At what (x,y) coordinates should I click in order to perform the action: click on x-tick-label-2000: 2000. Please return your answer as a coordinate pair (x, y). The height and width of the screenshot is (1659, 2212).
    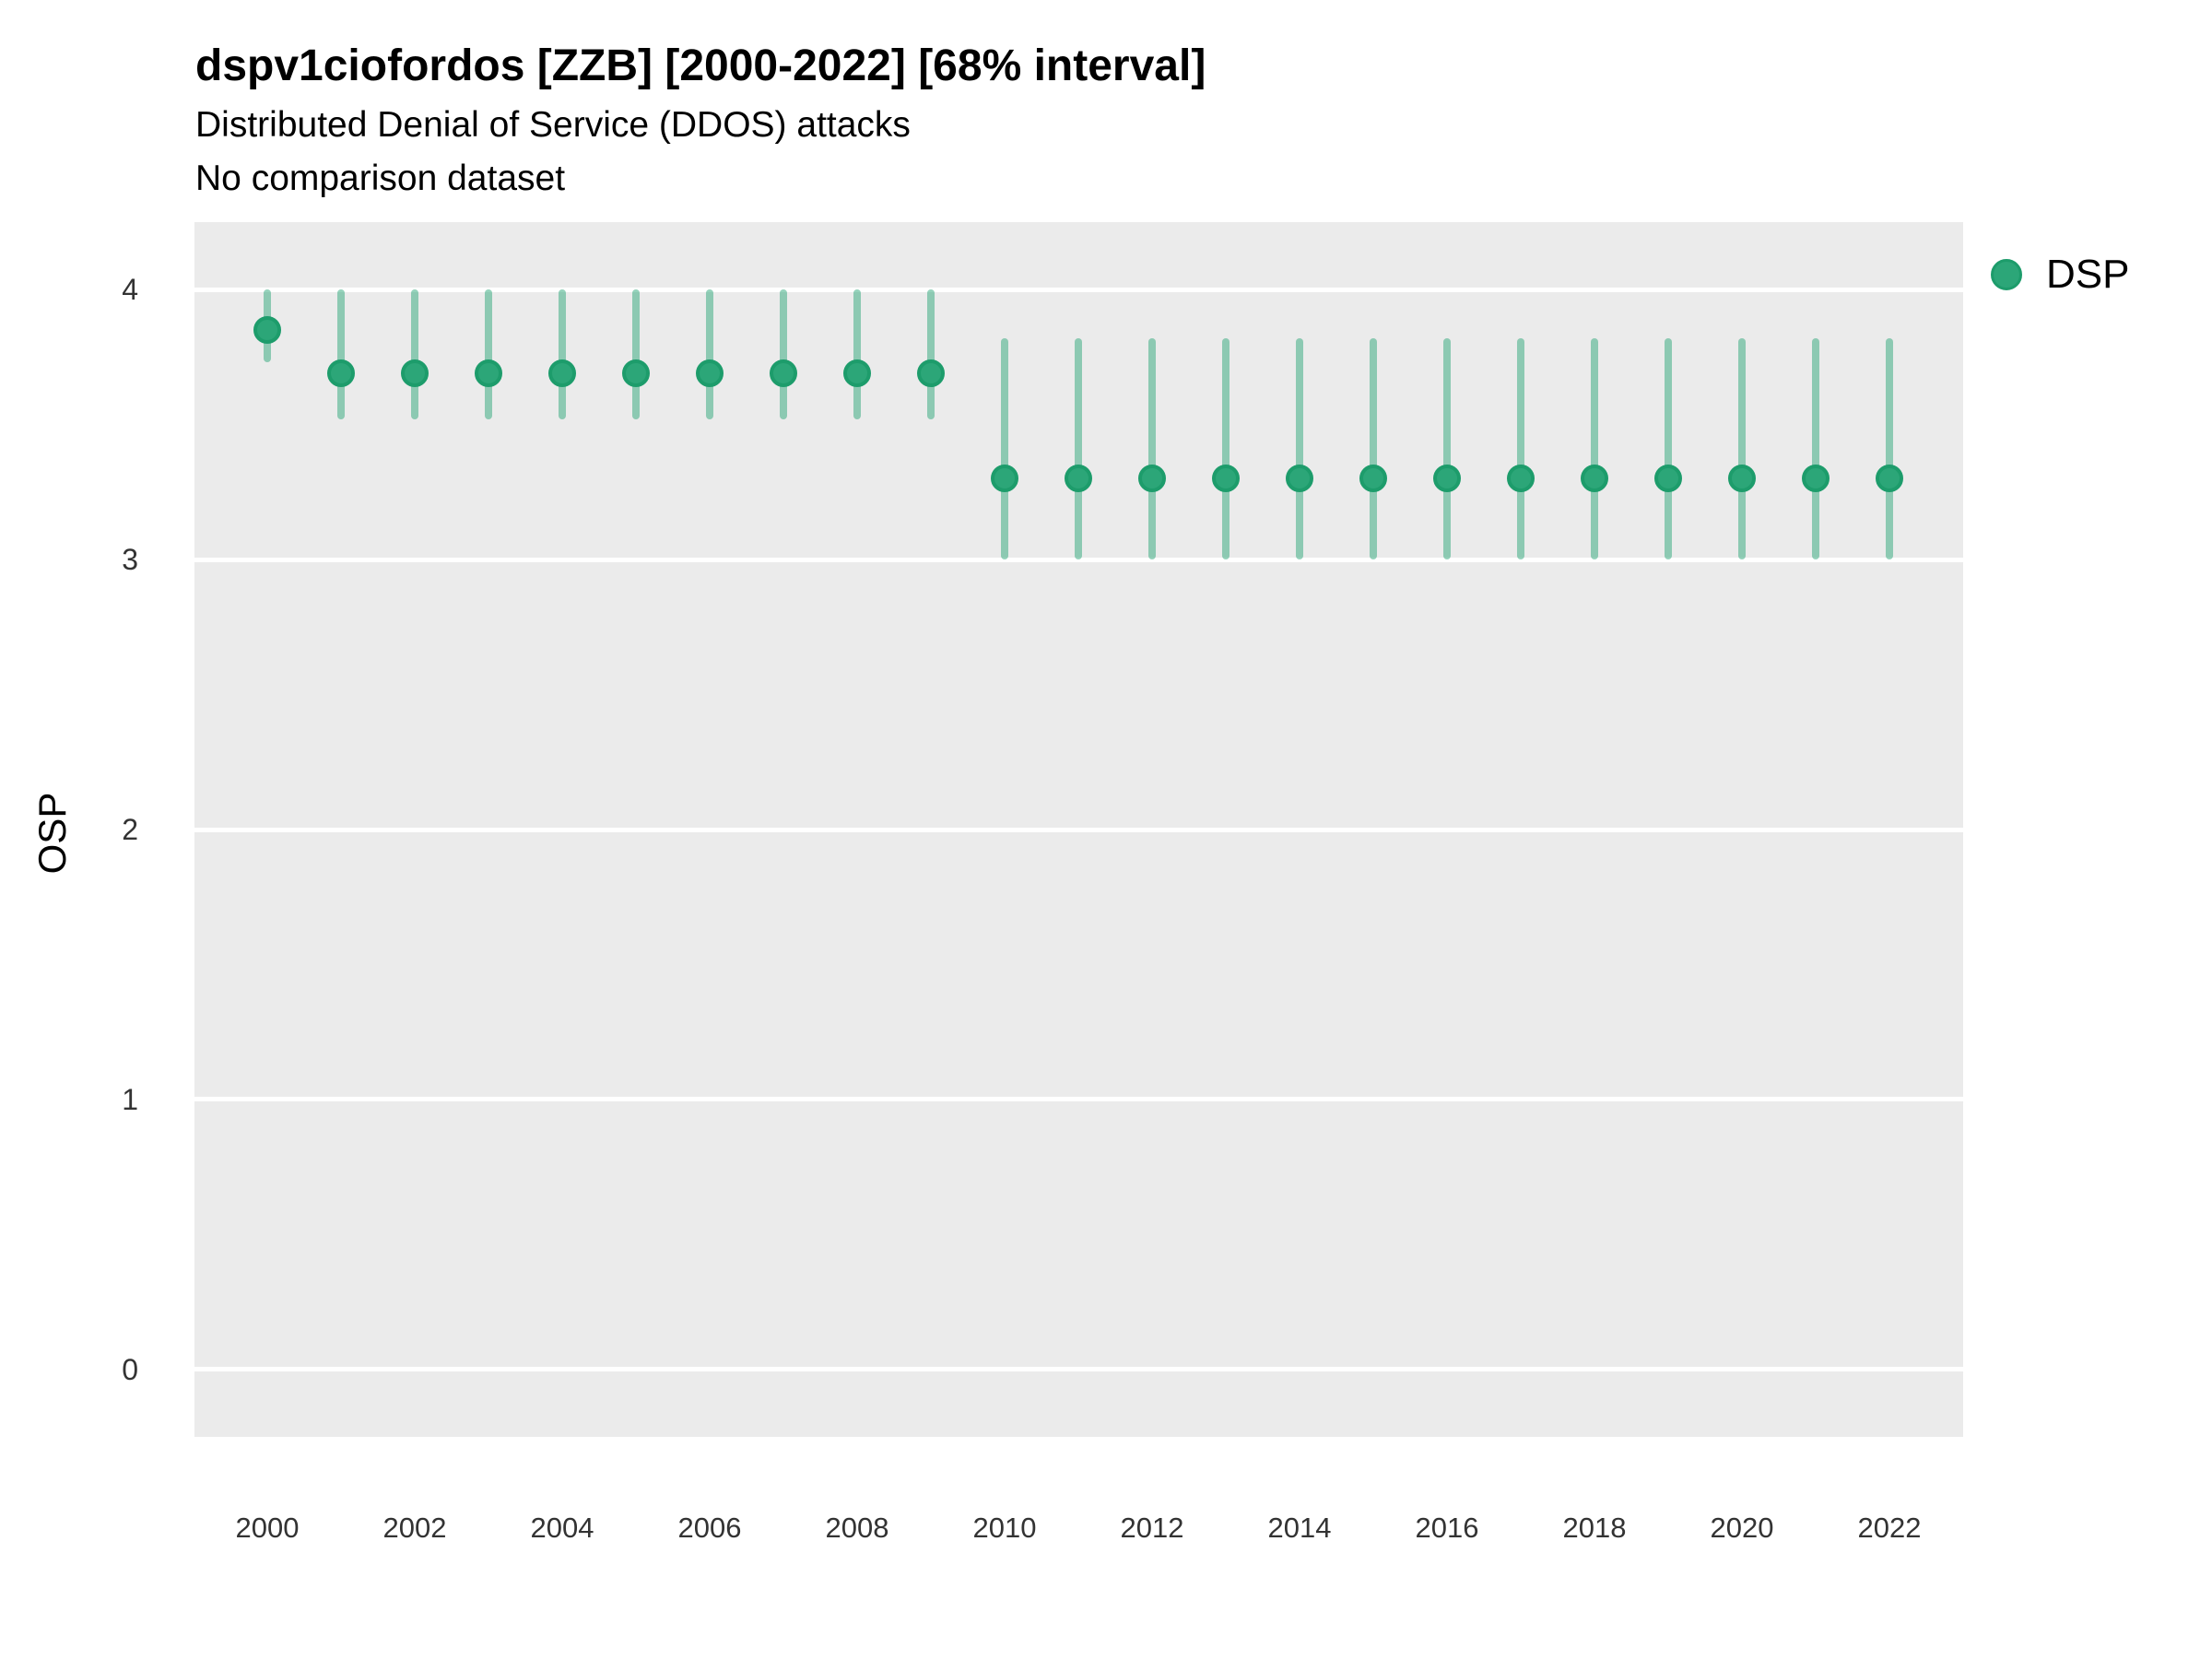
    Looking at the image, I should click on (267, 1528).